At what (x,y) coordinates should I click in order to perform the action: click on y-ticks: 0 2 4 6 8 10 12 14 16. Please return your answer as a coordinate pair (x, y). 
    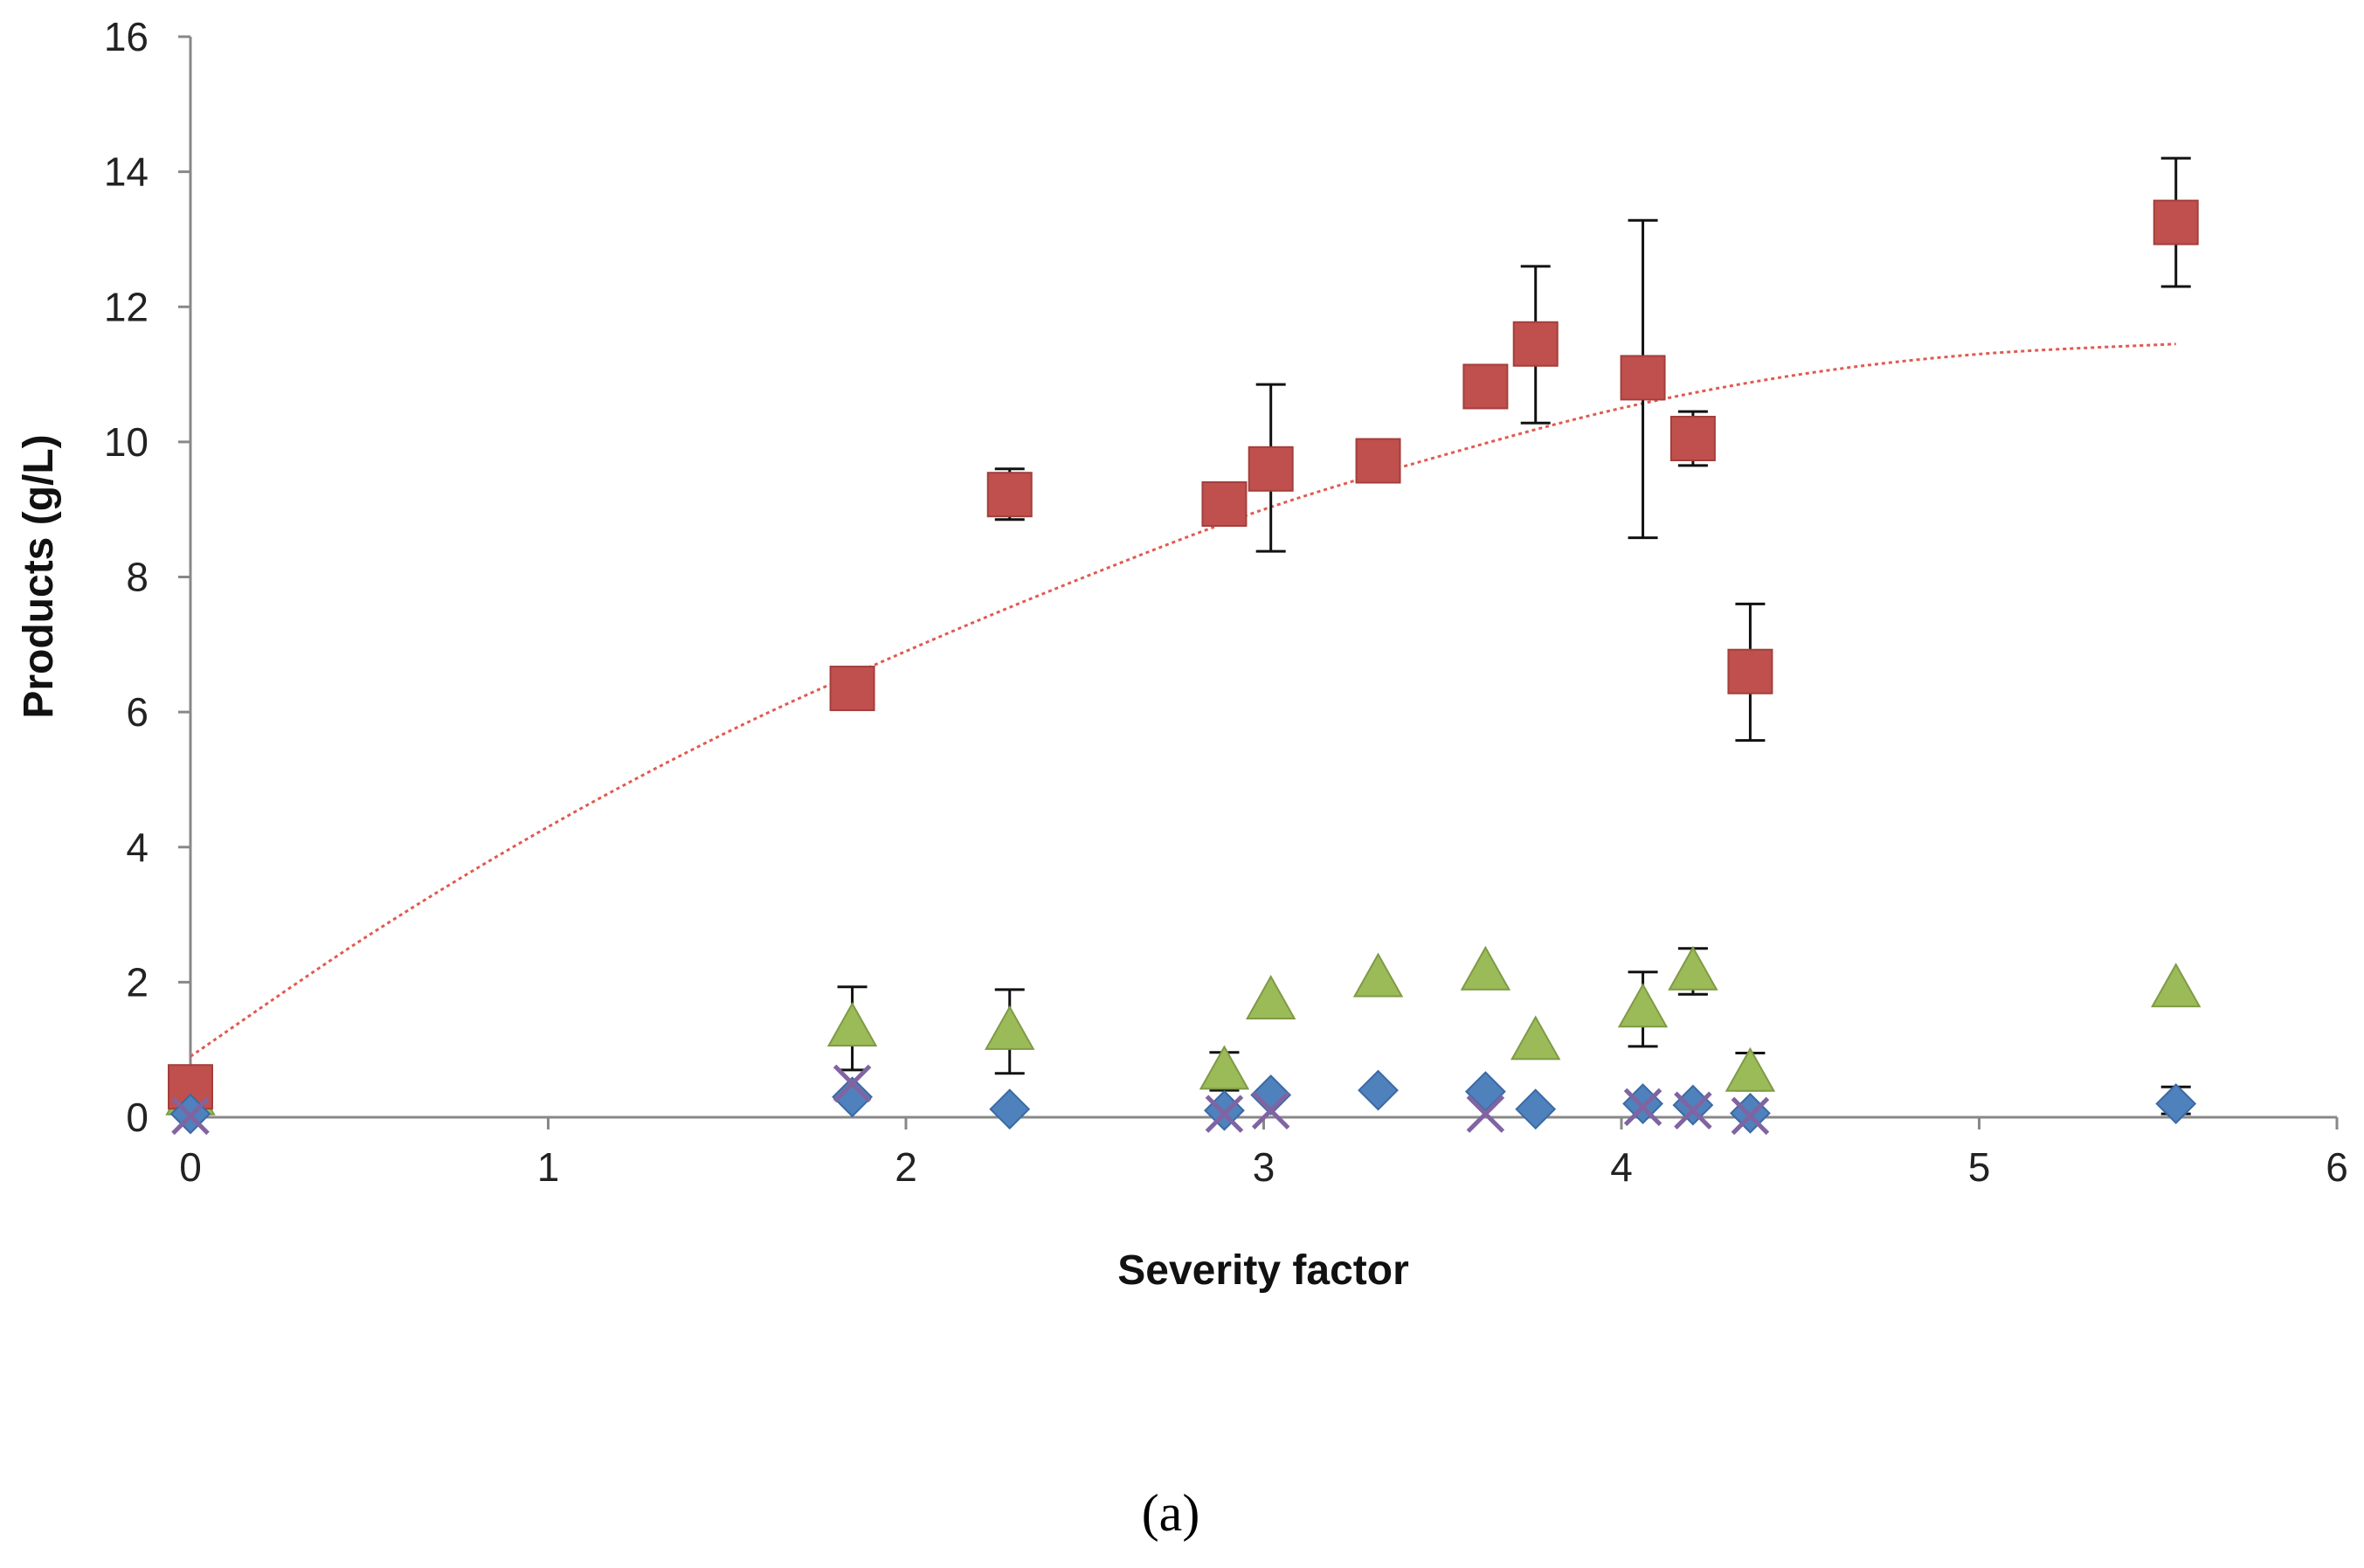
    Looking at the image, I should click on (147, 577).